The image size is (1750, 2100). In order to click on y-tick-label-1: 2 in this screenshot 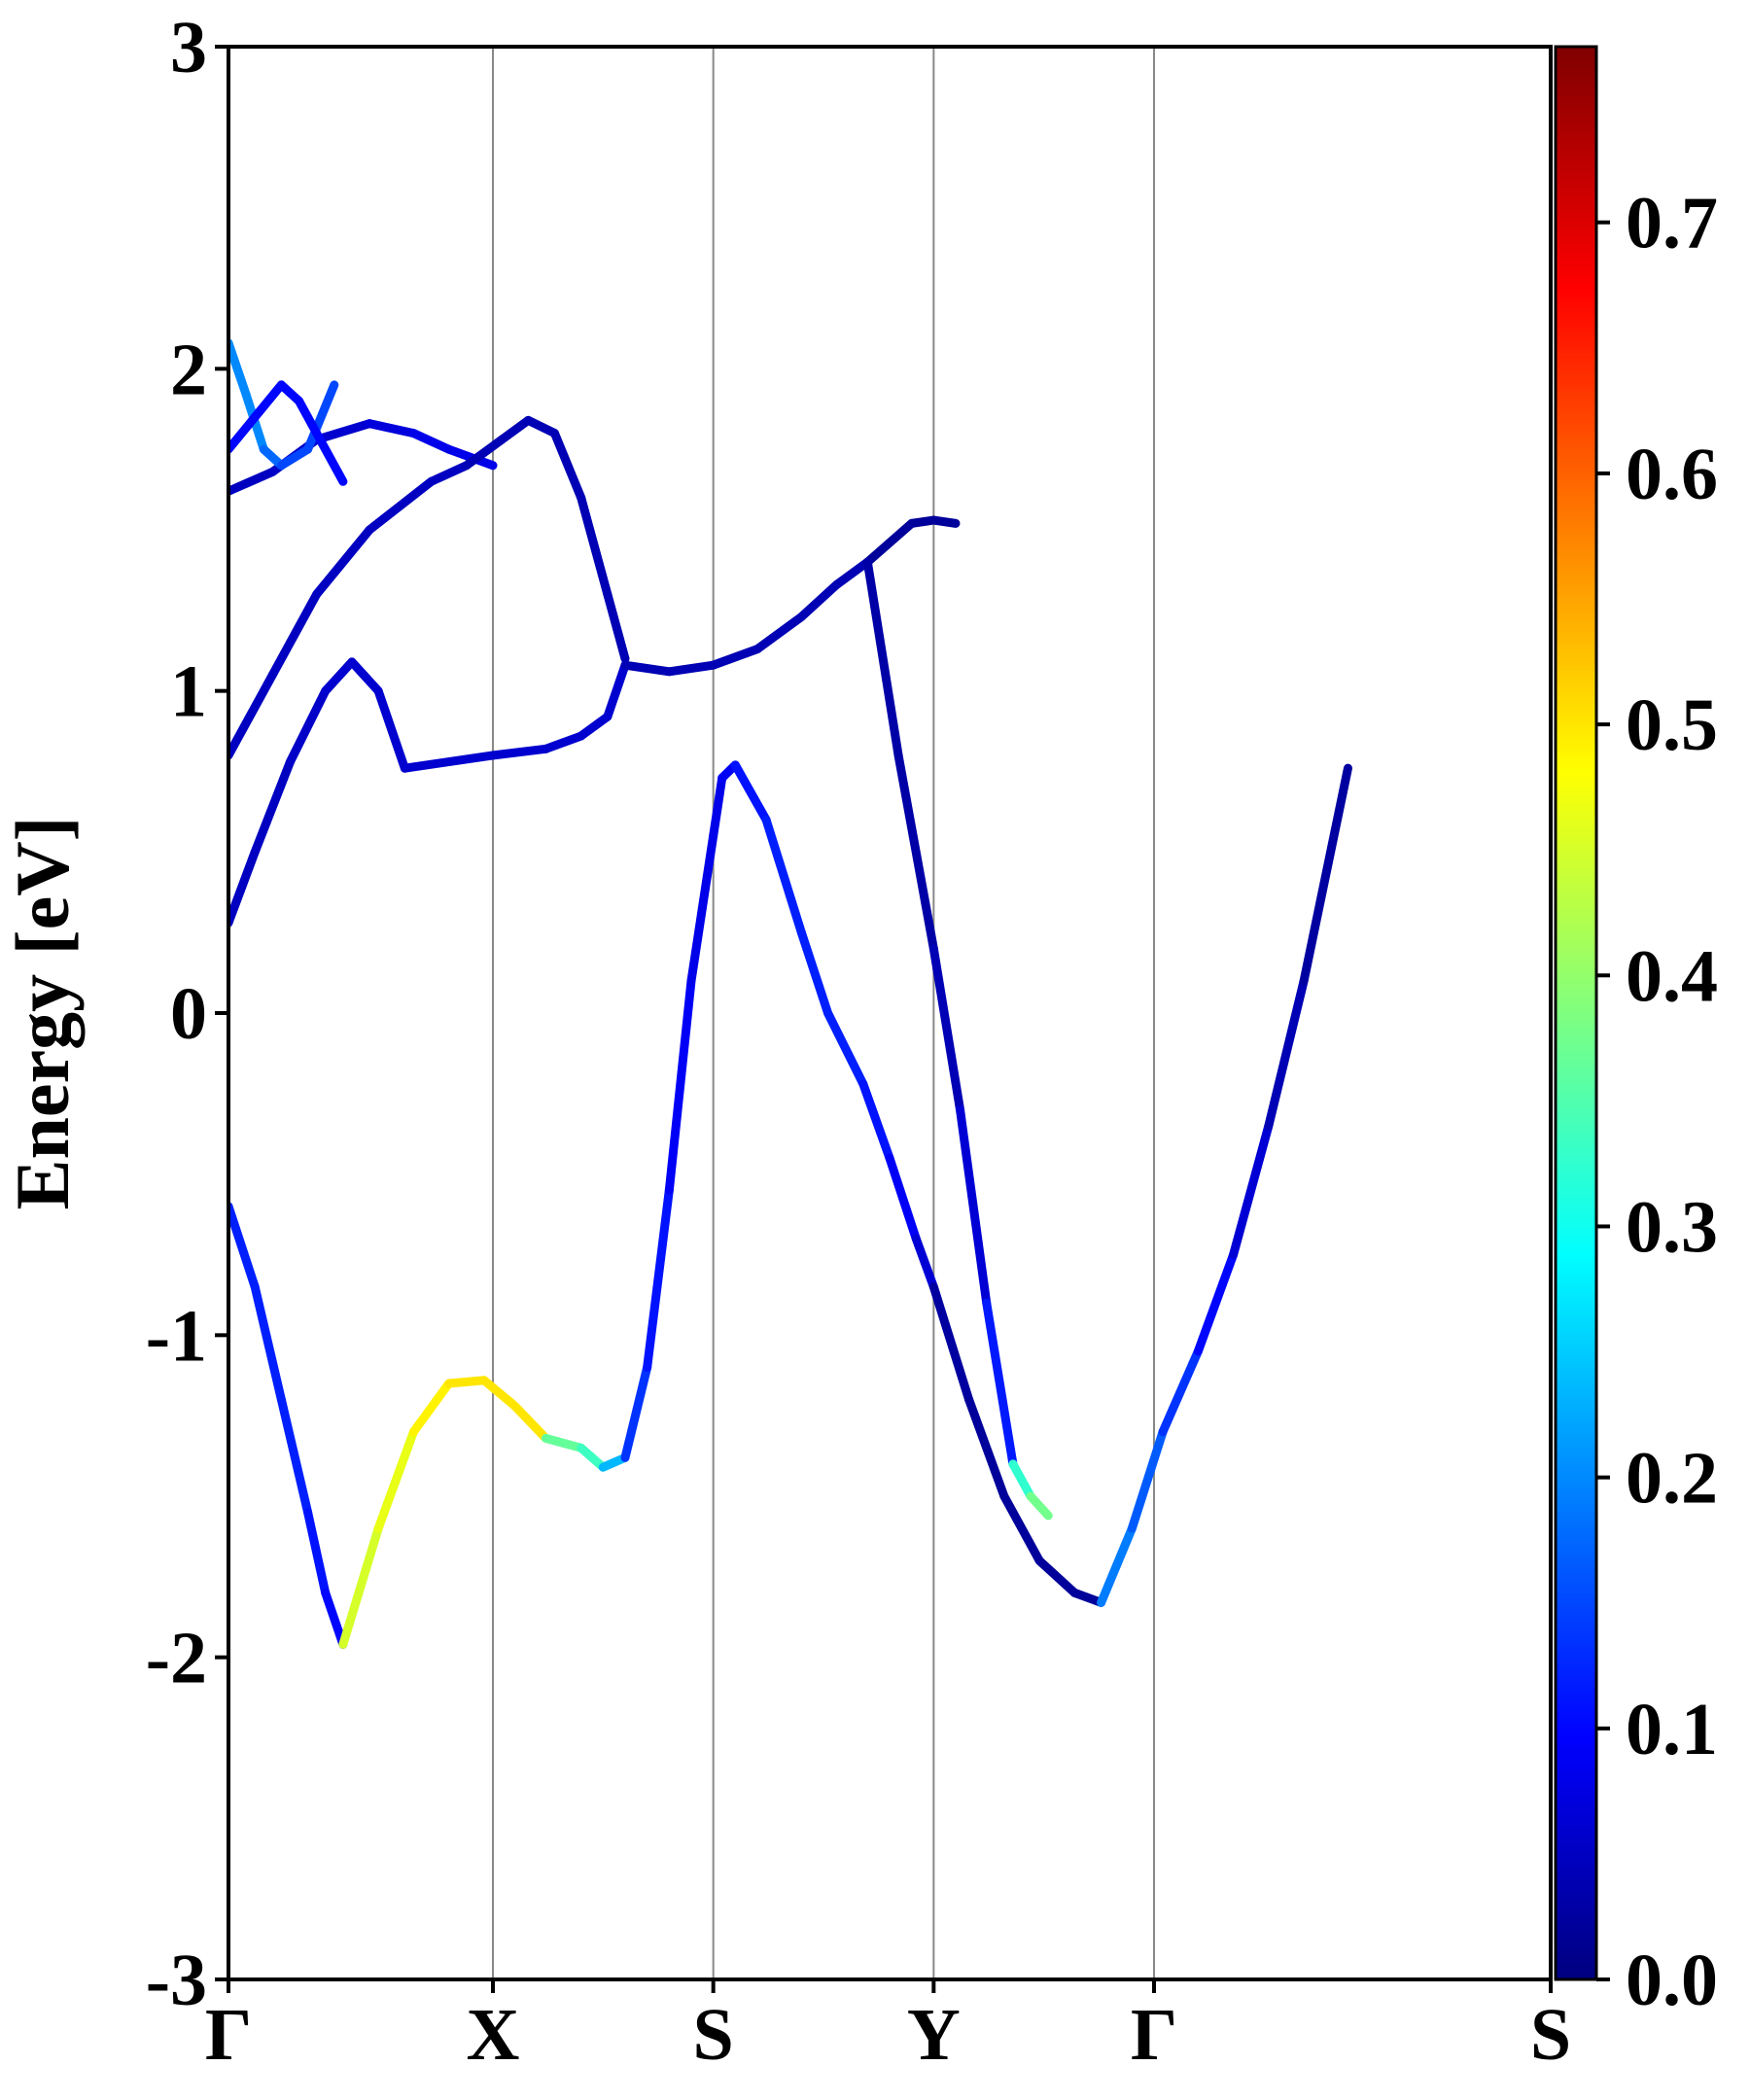, I will do `click(188, 369)`.